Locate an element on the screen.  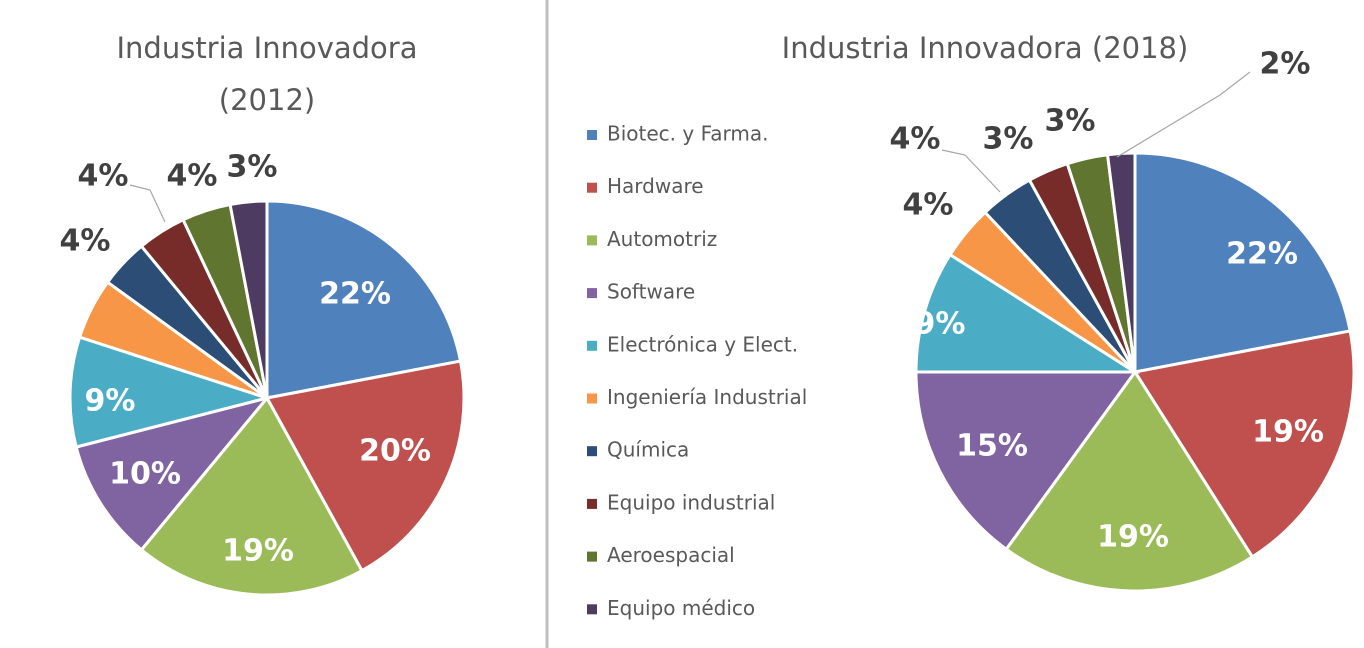
legend-entry-2: Automotriz is located at coordinates (662, 239).